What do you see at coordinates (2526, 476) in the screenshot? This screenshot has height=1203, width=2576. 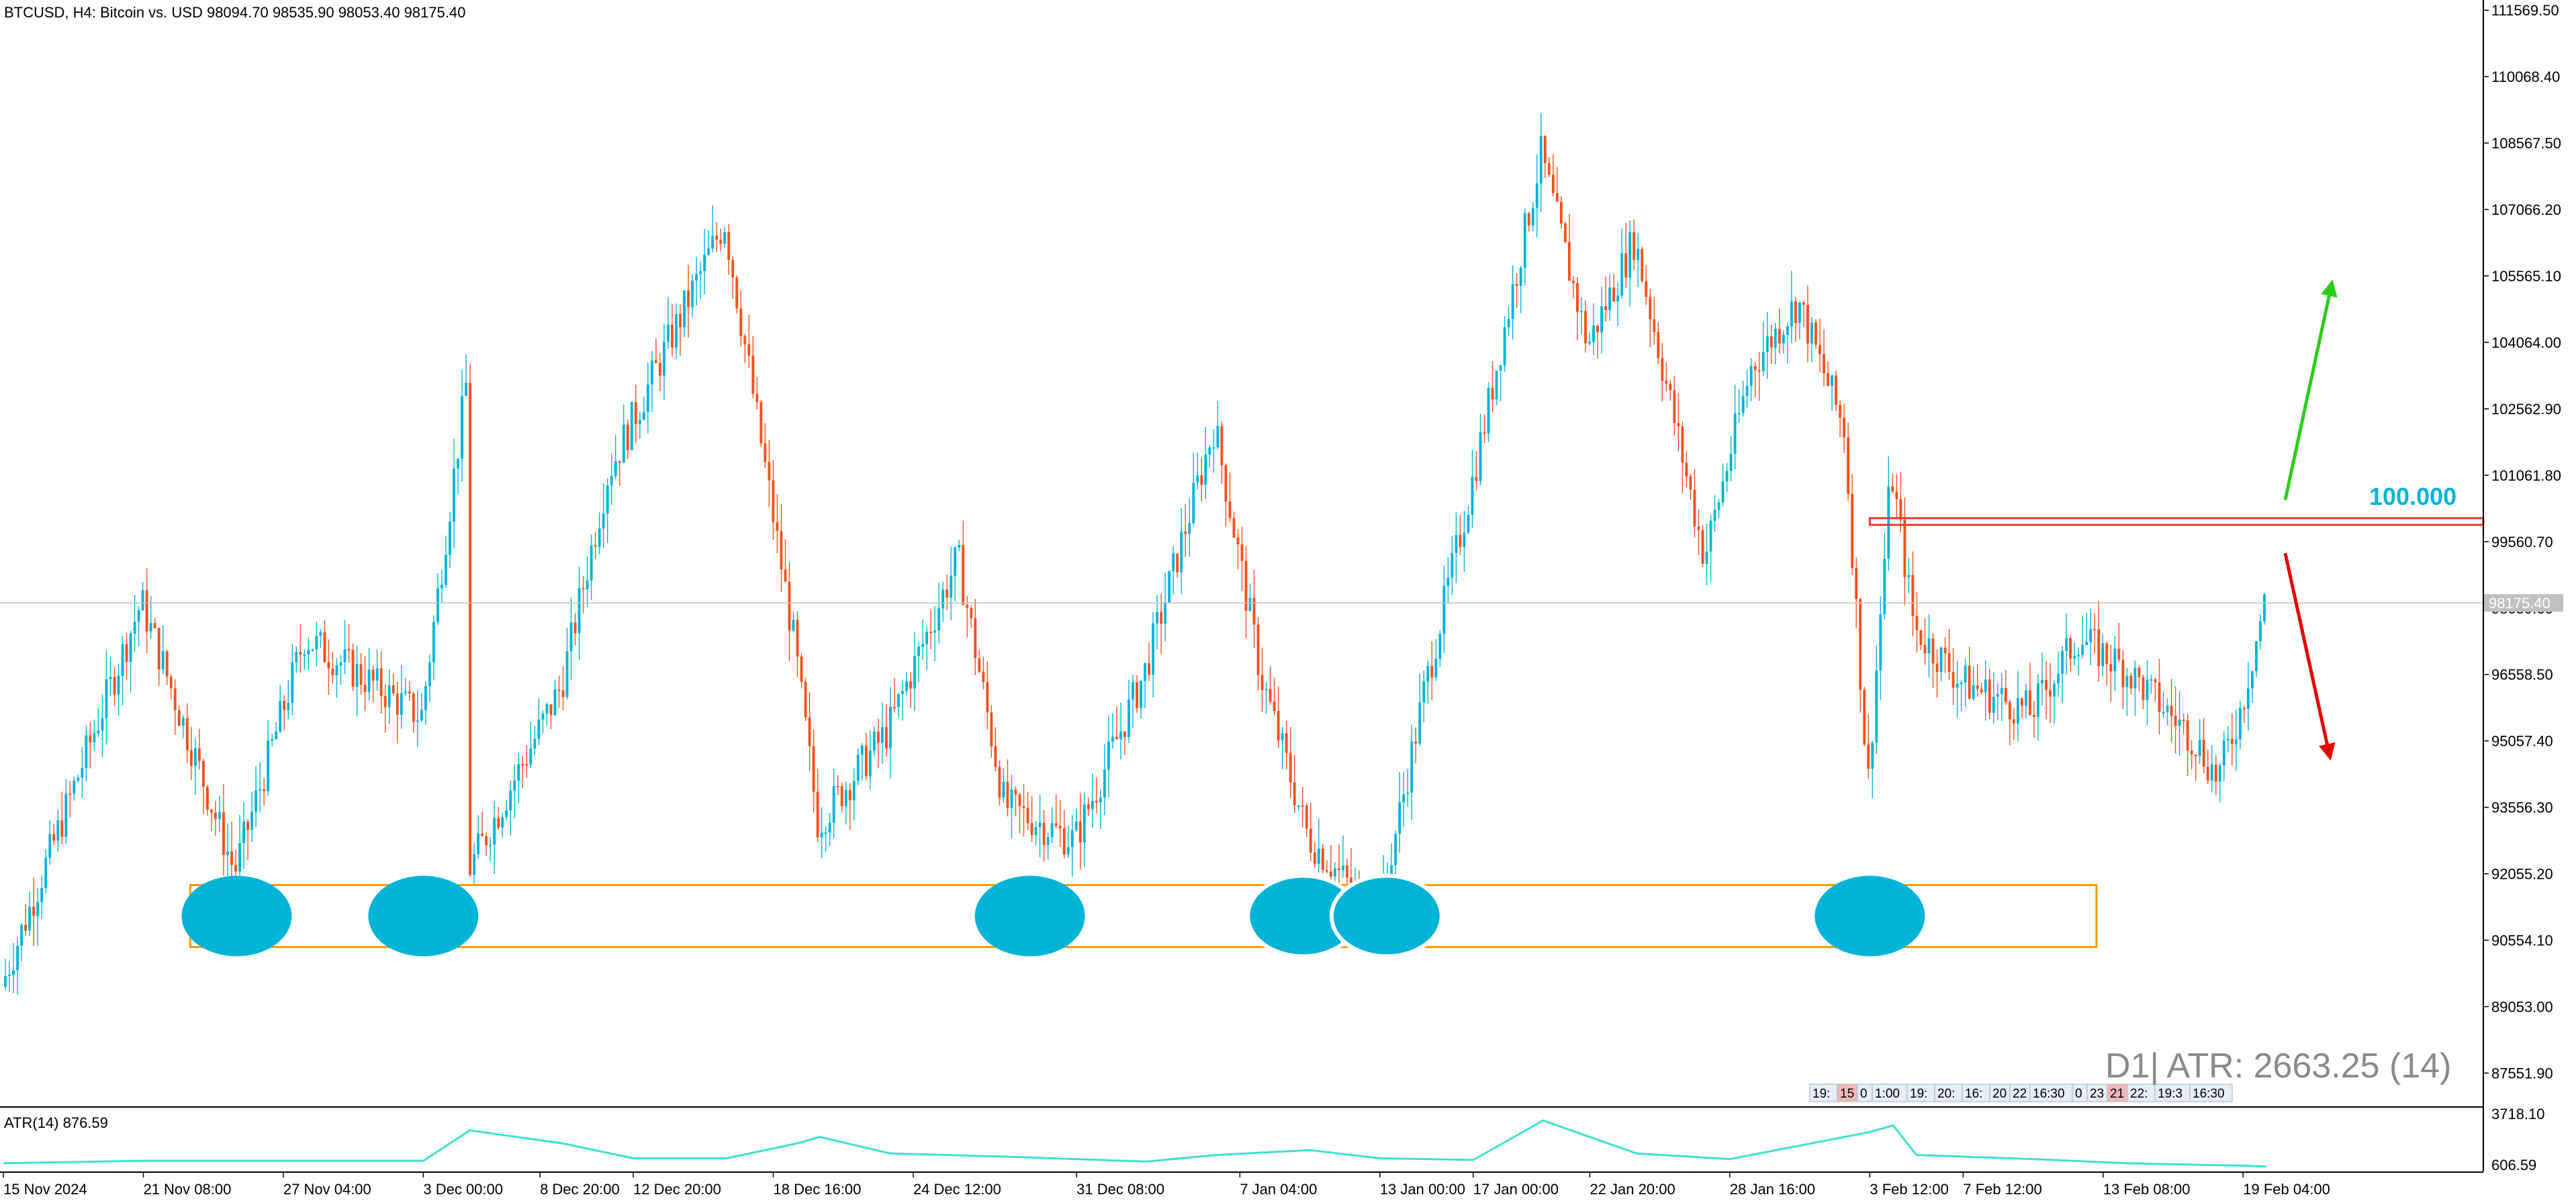 I see `price-tick-label: 101061.80` at bounding box center [2526, 476].